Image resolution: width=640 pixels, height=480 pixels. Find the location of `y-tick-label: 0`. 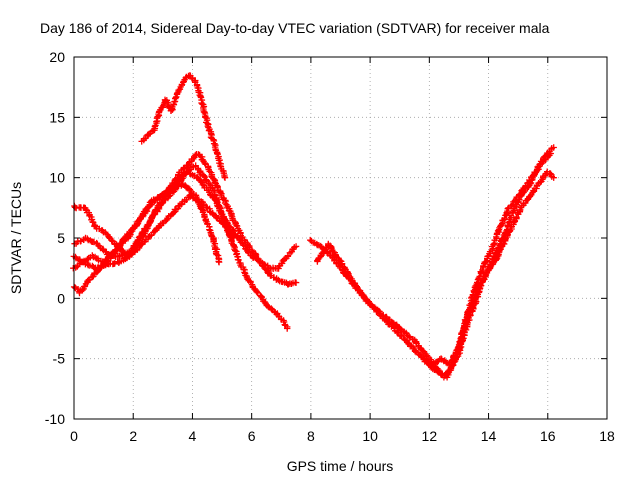

y-tick-label: 0 is located at coordinates (61, 298).